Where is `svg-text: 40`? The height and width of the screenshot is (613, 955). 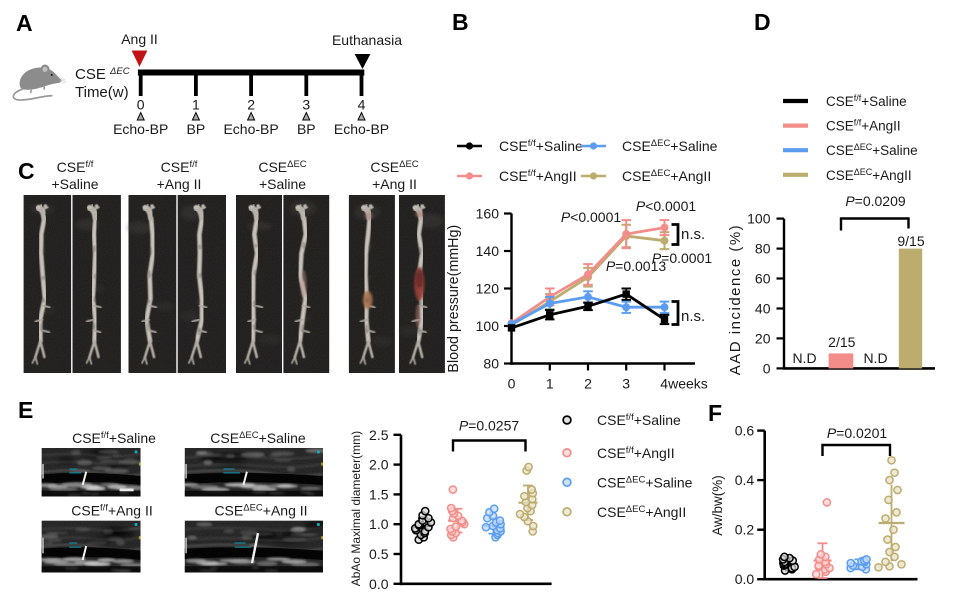 svg-text: 40 is located at coordinates (763, 309).